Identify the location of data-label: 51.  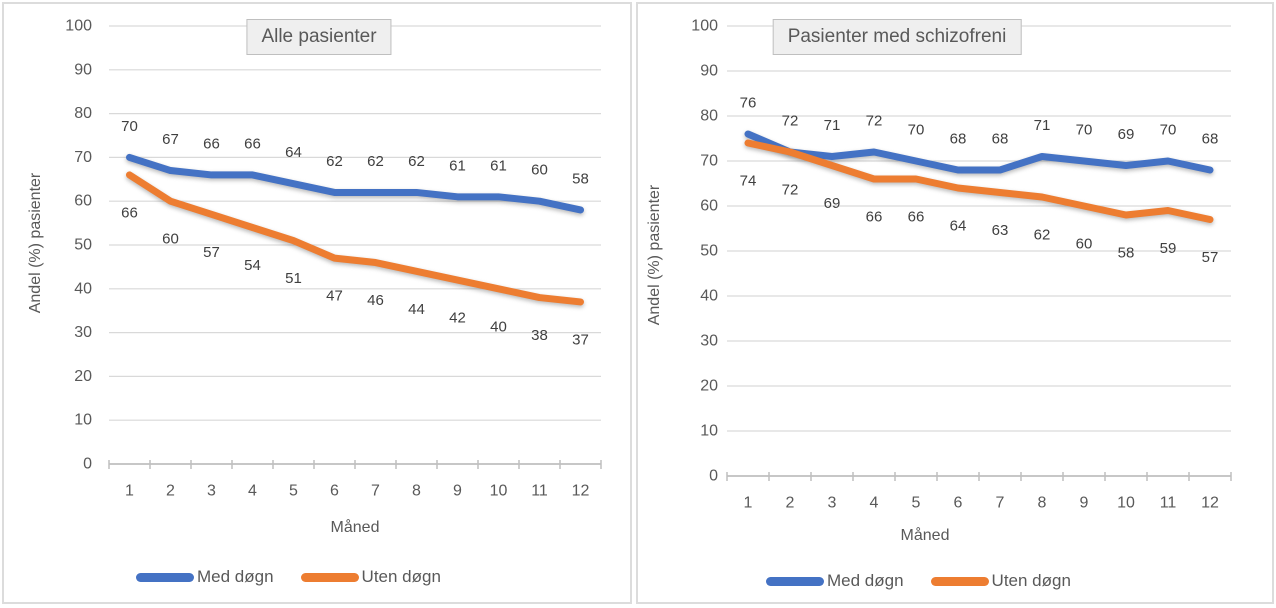
(293, 278).